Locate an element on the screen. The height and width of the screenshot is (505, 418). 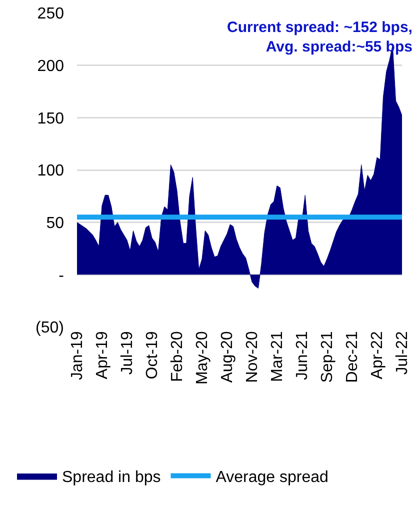
x-tick-label: May-20 is located at coordinates (203, 358).